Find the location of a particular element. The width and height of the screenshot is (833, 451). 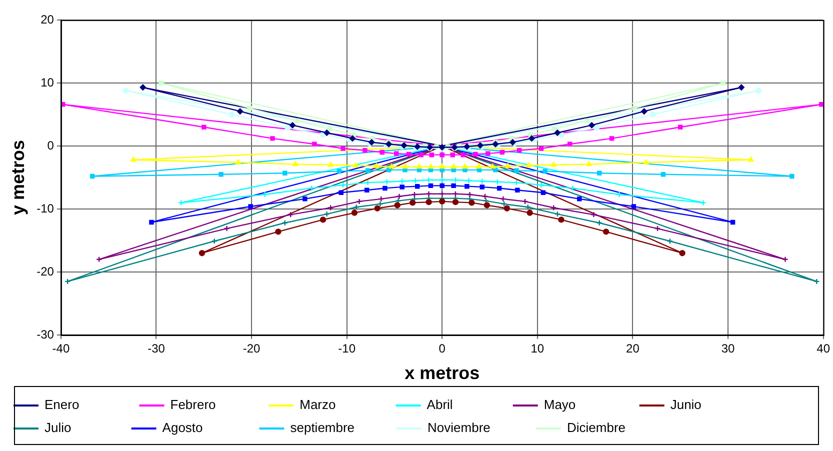

y-tick-label: 10 is located at coordinates (47, 82).